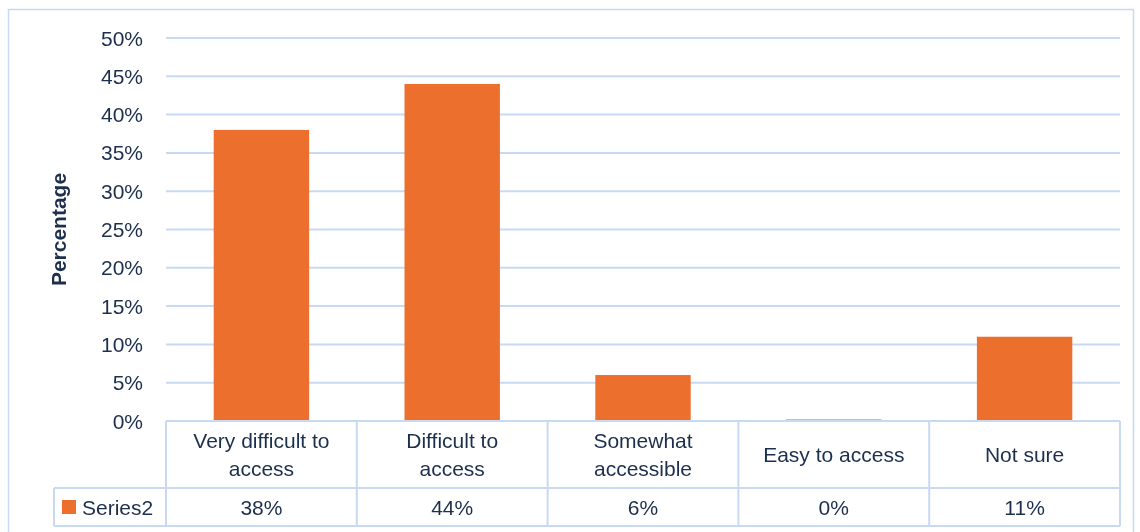  I want to click on x-tick-label: Difficult to access, so click(452, 454).